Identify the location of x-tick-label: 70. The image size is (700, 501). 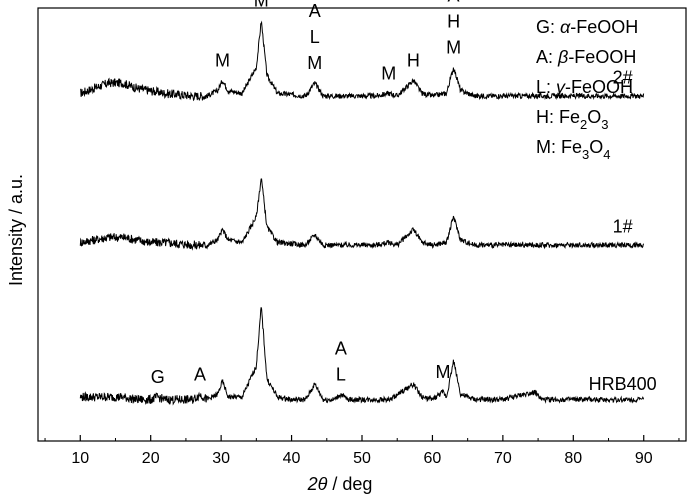
(503, 458).